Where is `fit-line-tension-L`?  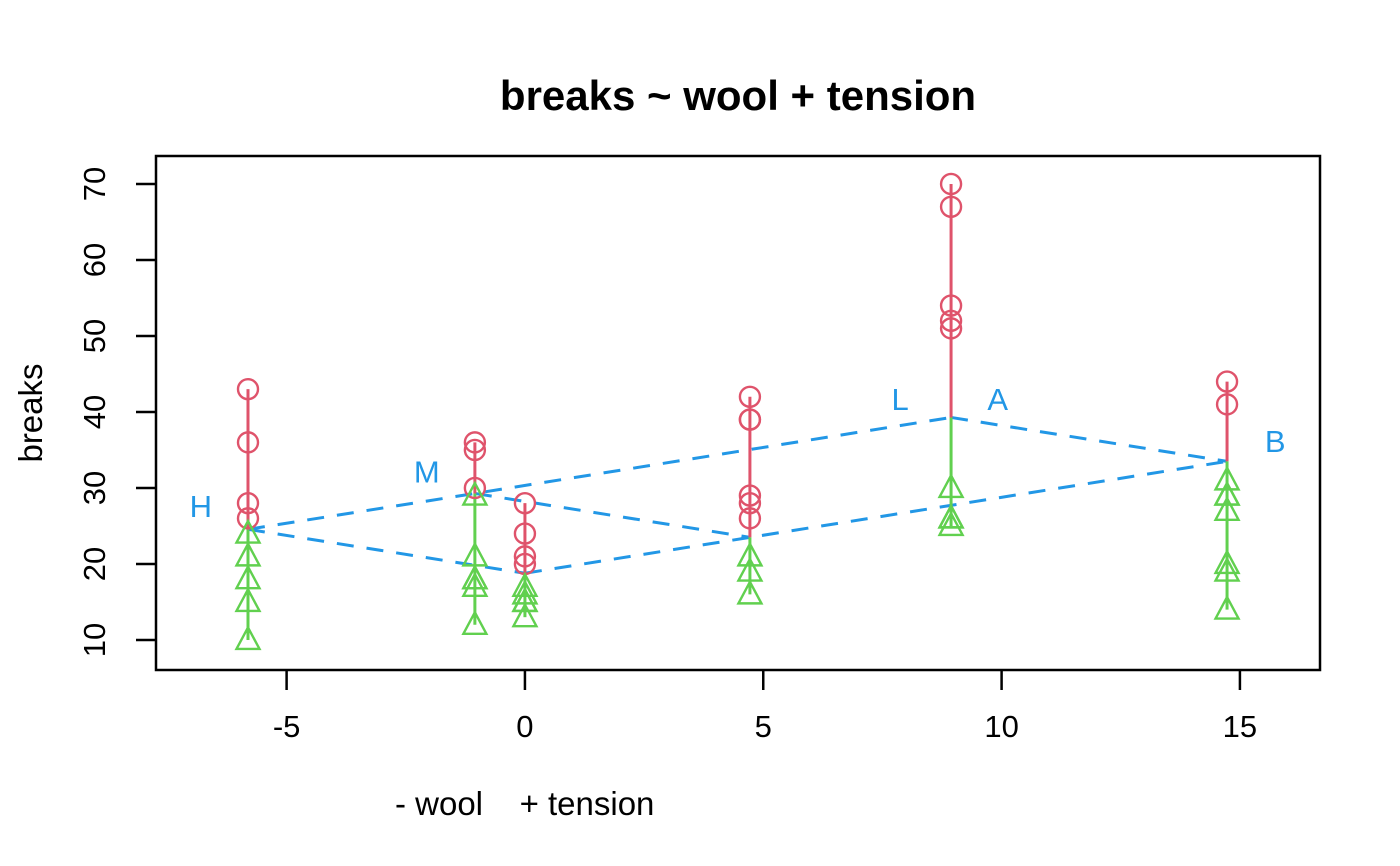 fit-line-tension-L is located at coordinates (1089, 439).